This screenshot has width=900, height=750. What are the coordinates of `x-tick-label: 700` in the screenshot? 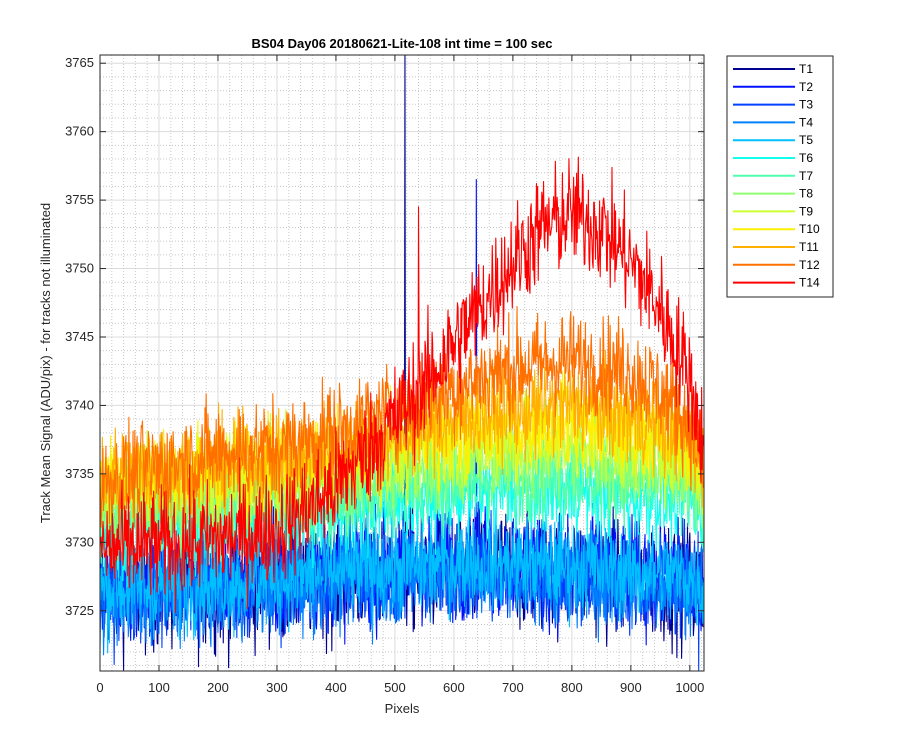 It's located at (513, 687).